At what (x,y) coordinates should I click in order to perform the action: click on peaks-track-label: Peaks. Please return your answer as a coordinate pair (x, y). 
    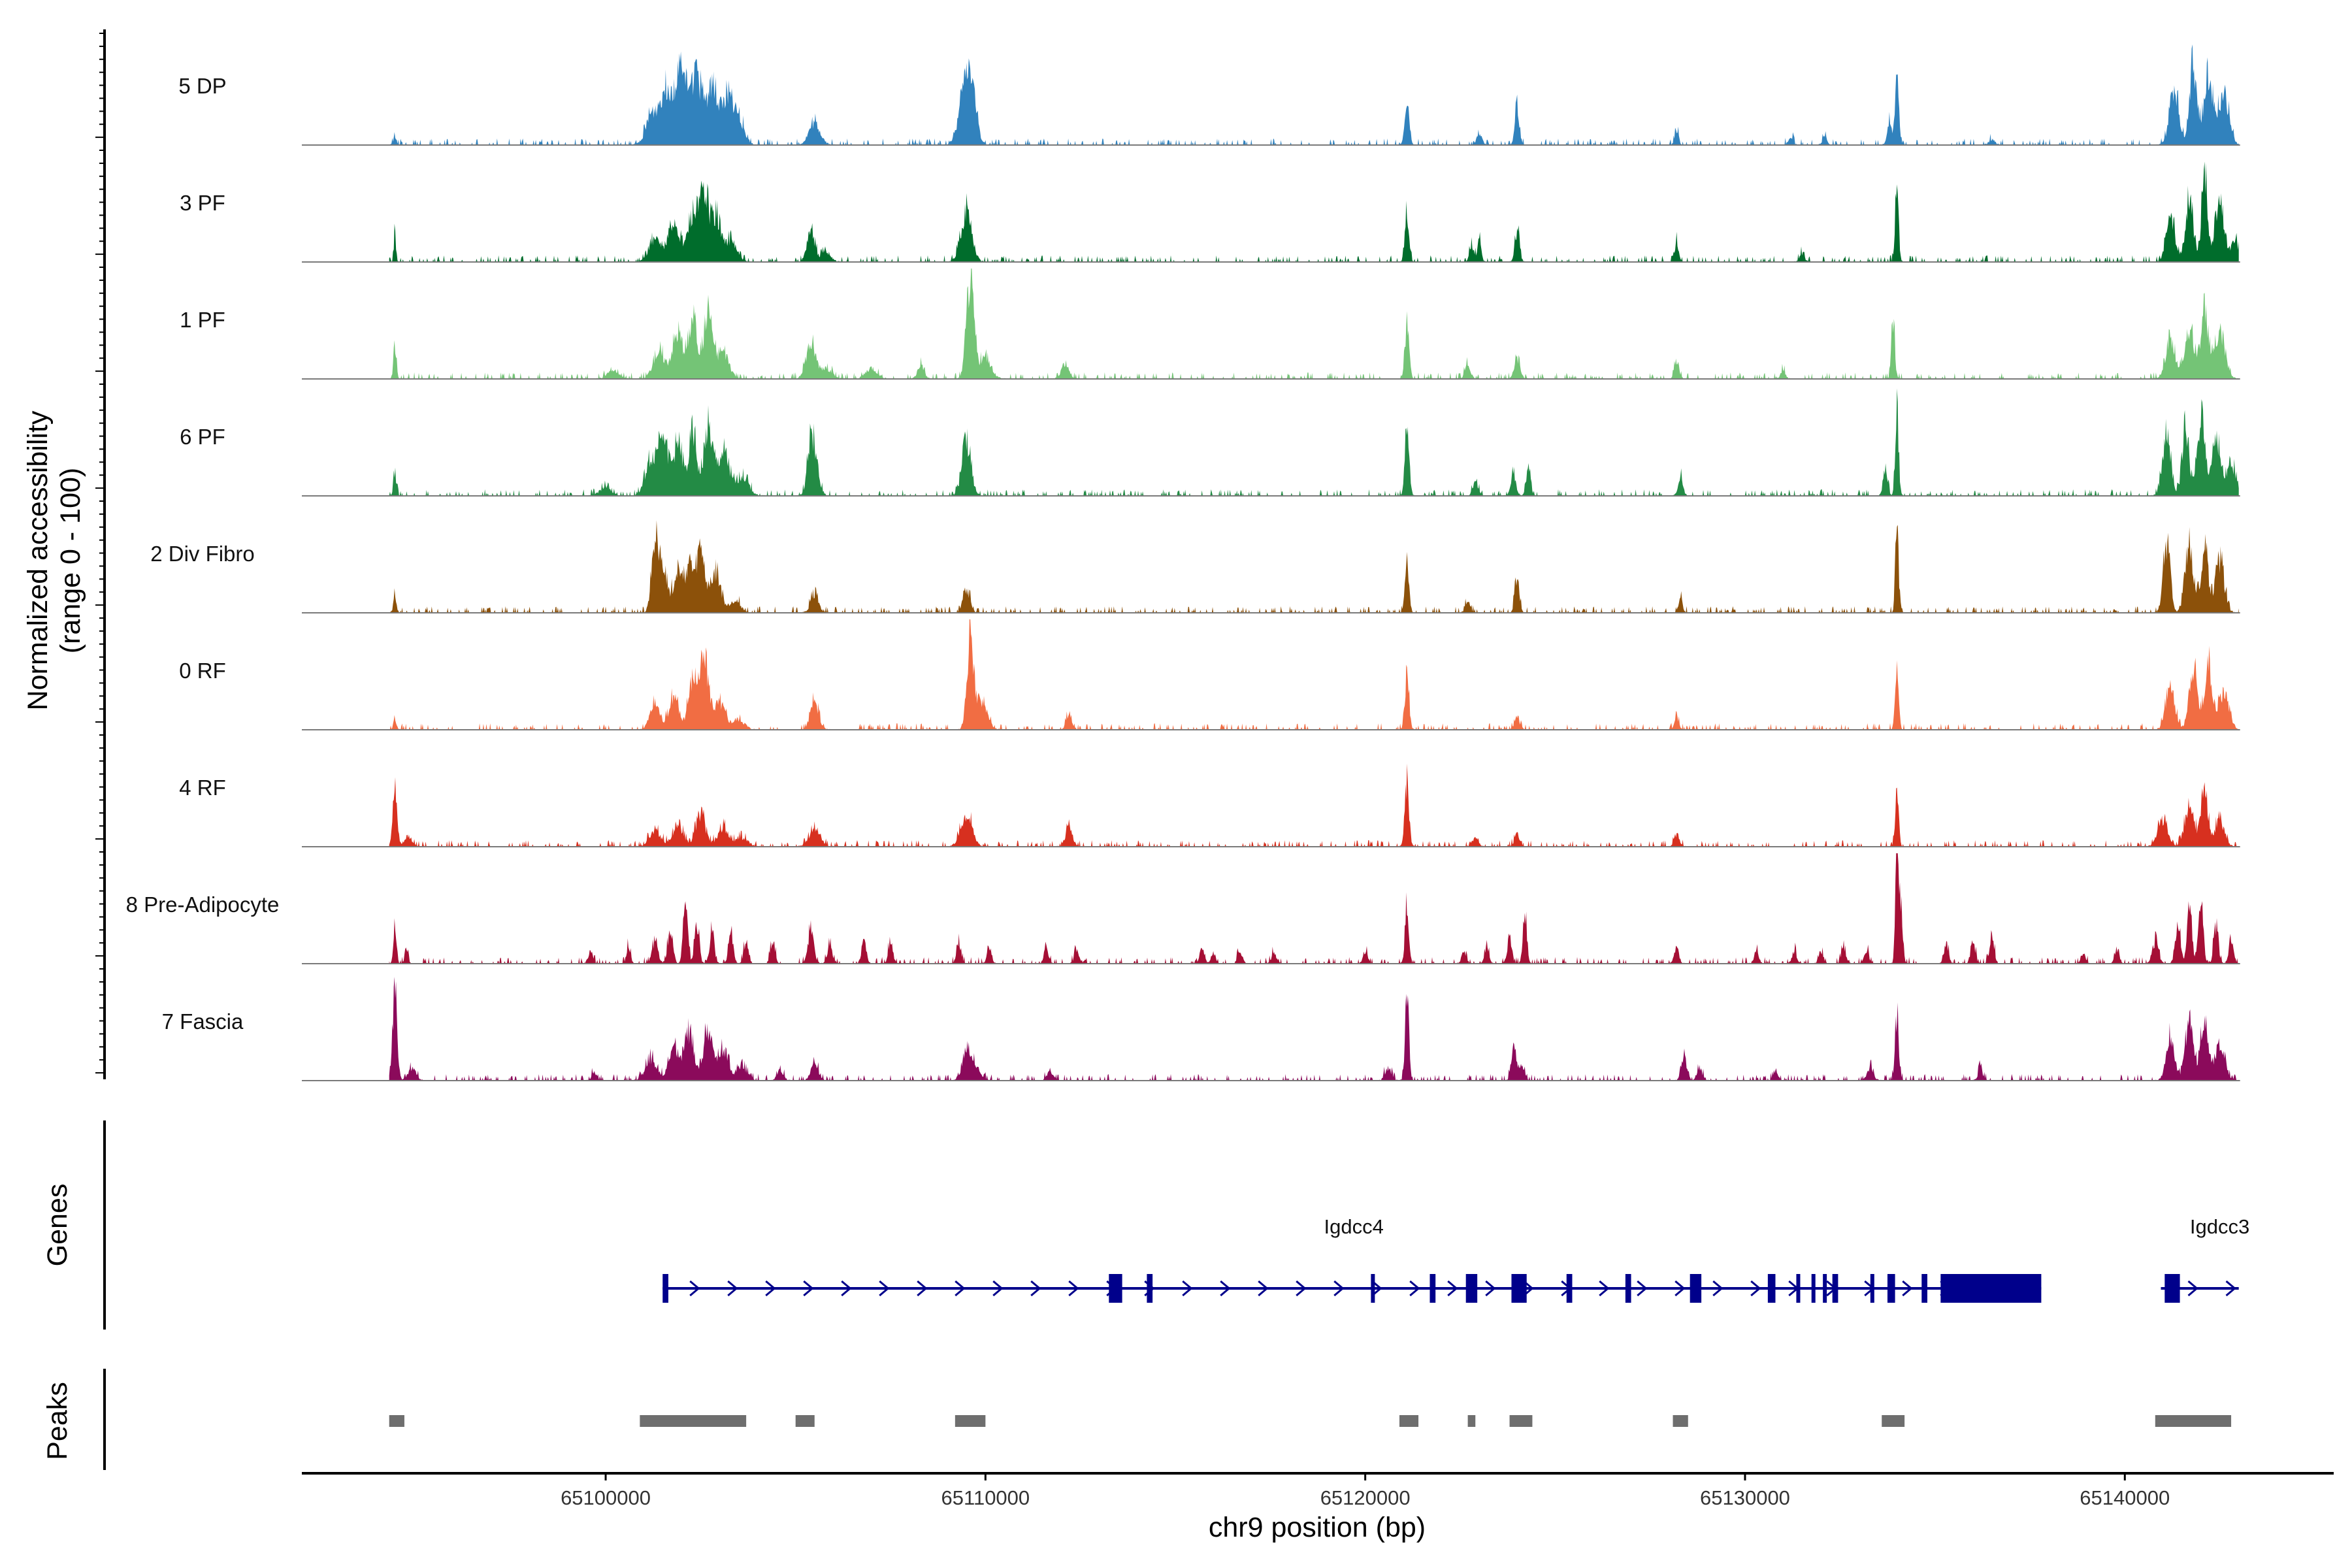
    Looking at the image, I should click on (57, 1421).